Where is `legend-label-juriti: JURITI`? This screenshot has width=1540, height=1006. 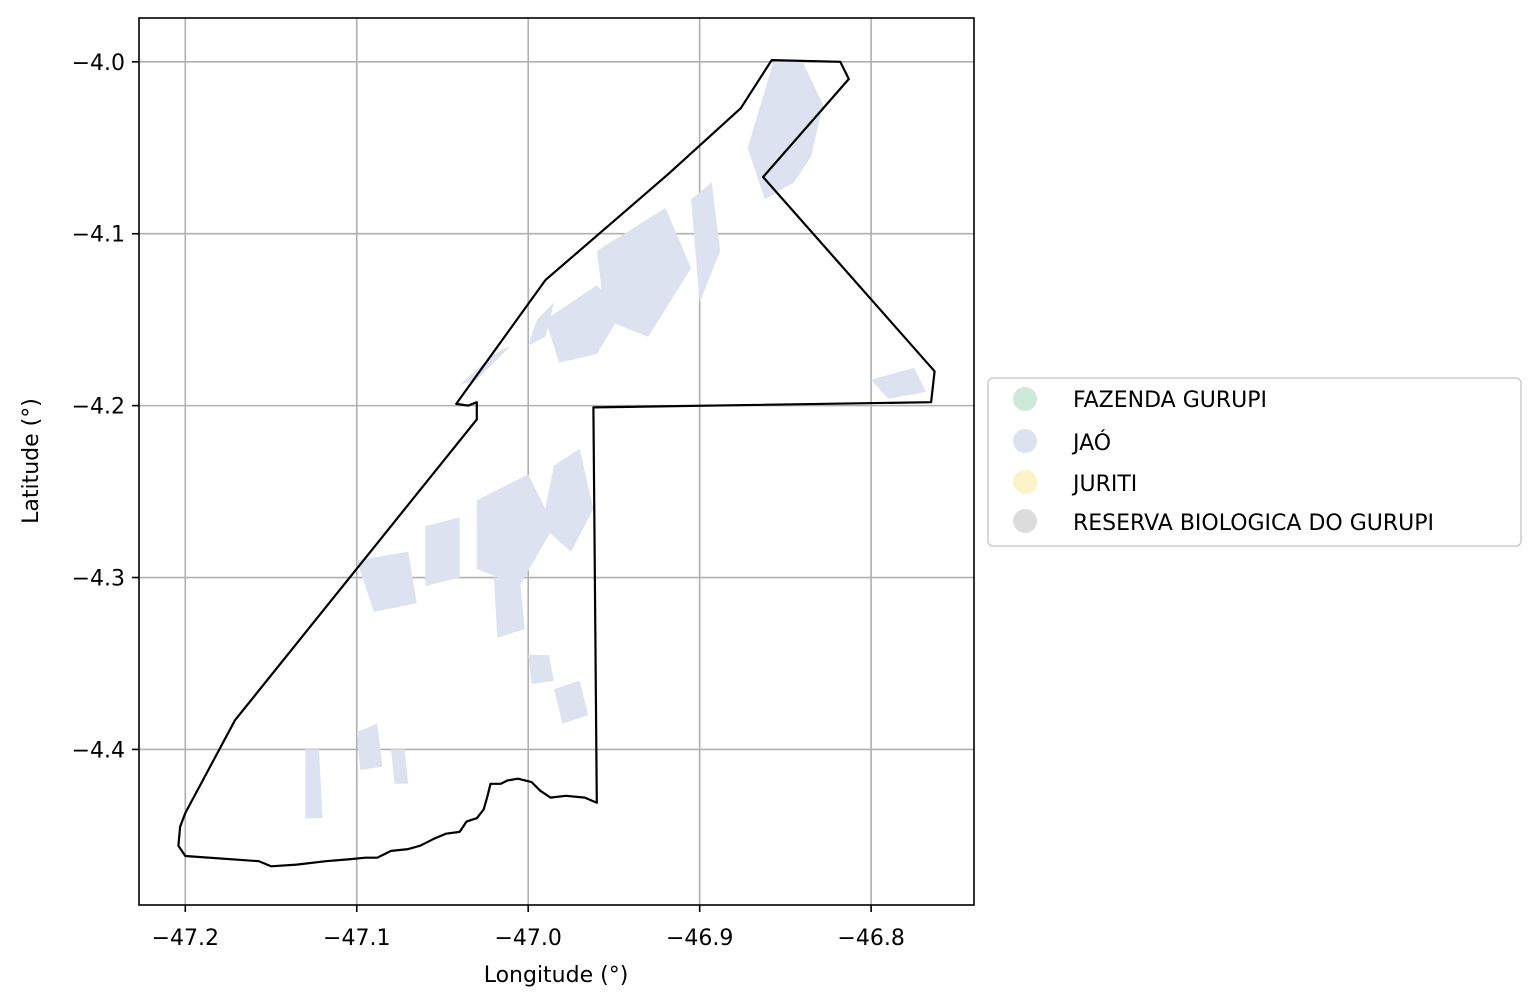
legend-label-juriti: JURITI is located at coordinates (1104, 484).